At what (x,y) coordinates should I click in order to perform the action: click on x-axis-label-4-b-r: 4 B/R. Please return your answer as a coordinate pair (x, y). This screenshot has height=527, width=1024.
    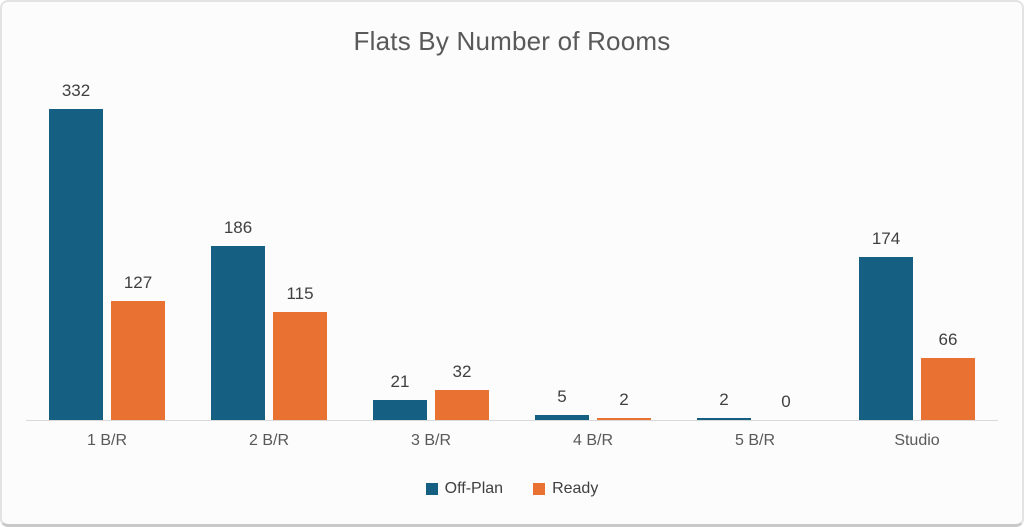
    Looking at the image, I should click on (592, 440).